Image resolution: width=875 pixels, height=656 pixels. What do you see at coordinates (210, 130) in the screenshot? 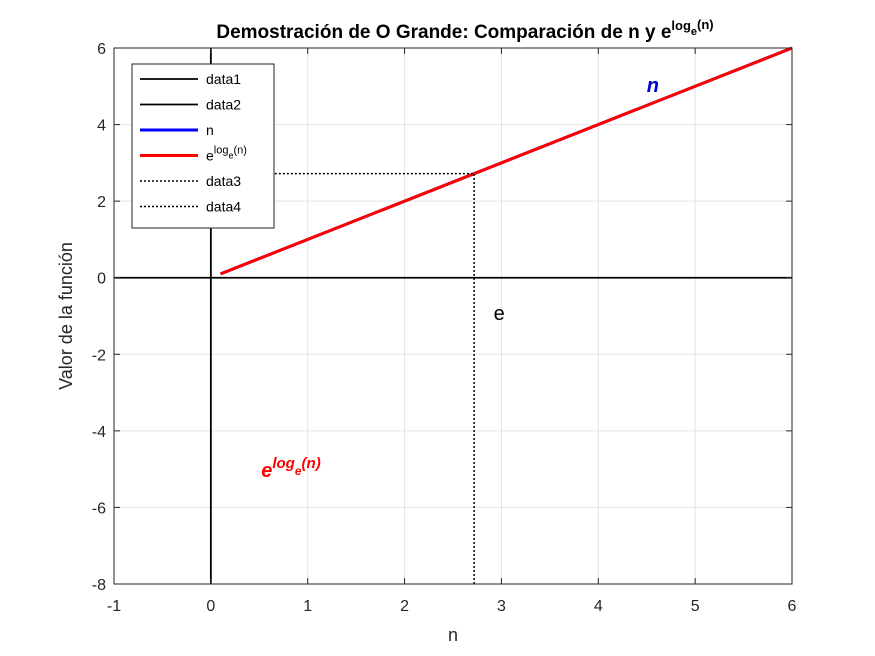
I see `legend-entry-label: n` at bounding box center [210, 130].